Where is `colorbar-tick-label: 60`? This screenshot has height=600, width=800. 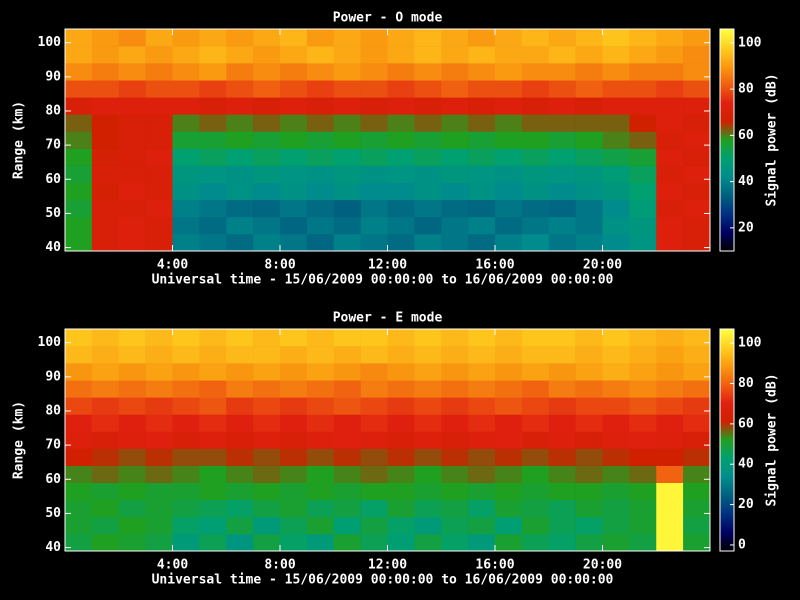 colorbar-tick-label: 60 is located at coordinates (746, 135).